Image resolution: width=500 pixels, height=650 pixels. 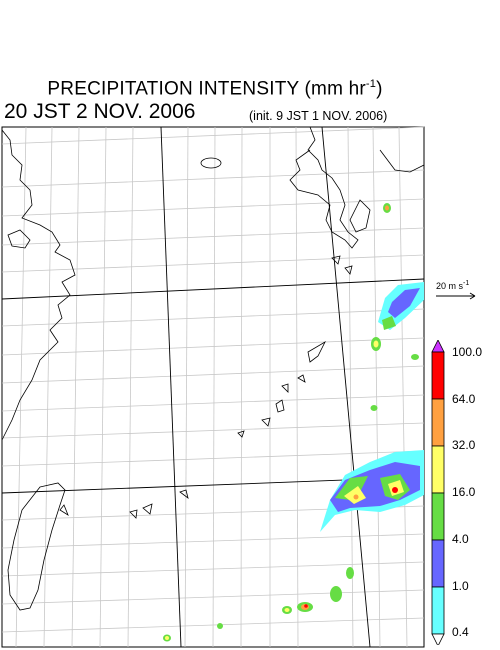 I want to click on legend-level: 16.0, so click(x=464, y=492).